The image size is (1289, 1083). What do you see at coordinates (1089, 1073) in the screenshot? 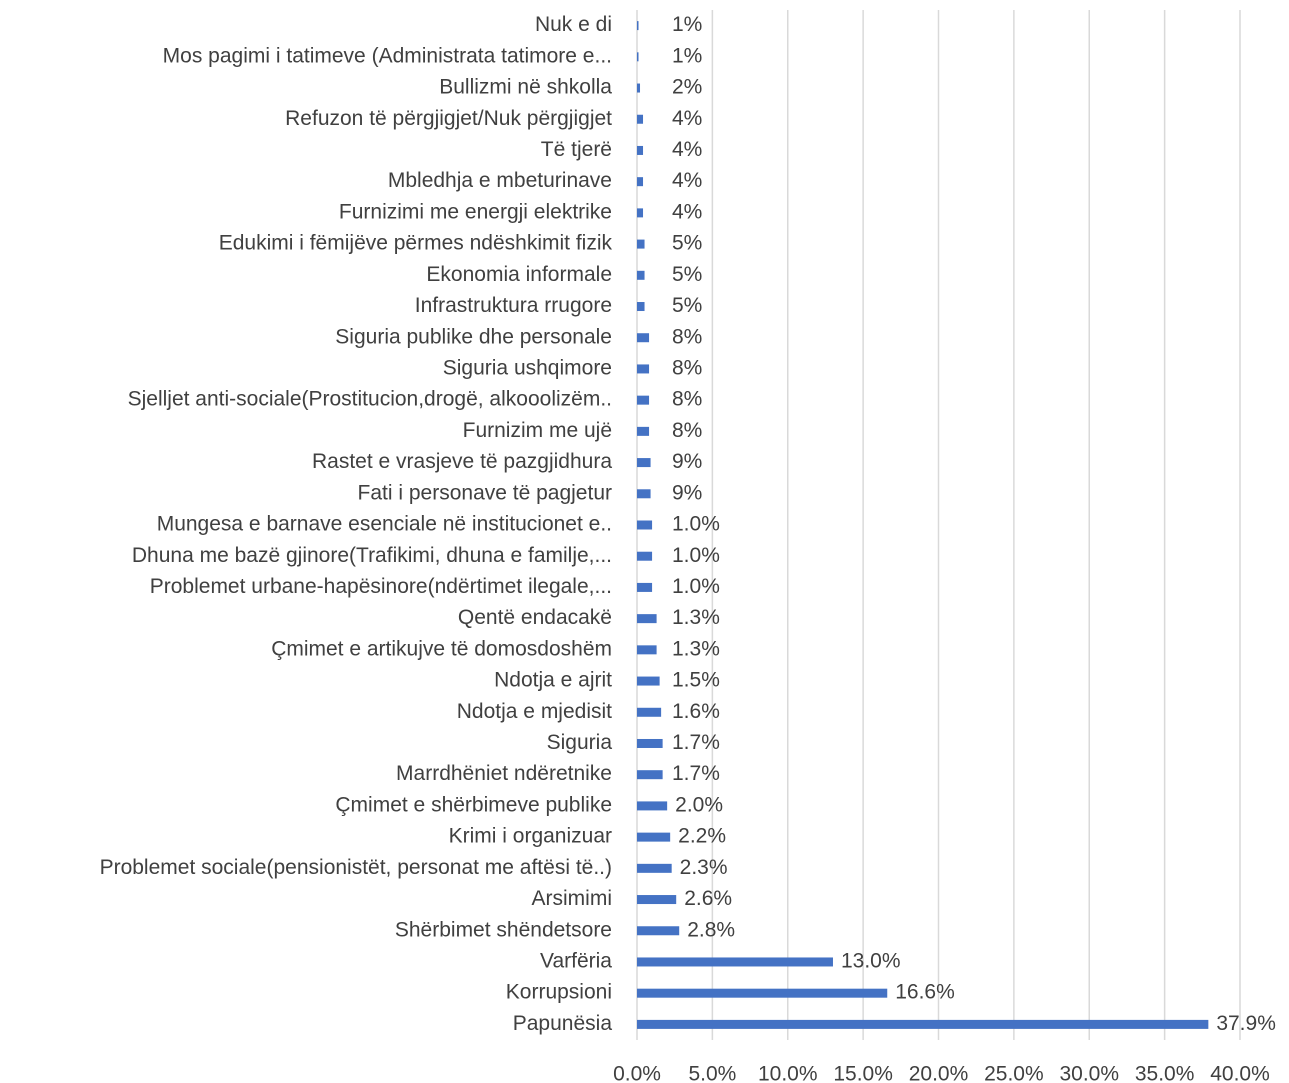
I see `x-tick-label: 30.0%` at bounding box center [1089, 1073].